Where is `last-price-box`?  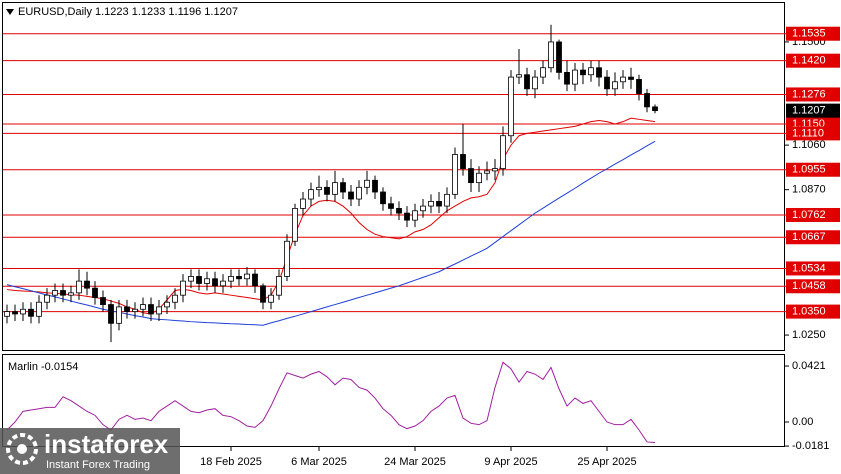 last-price-box is located at coordinates (813, 110).